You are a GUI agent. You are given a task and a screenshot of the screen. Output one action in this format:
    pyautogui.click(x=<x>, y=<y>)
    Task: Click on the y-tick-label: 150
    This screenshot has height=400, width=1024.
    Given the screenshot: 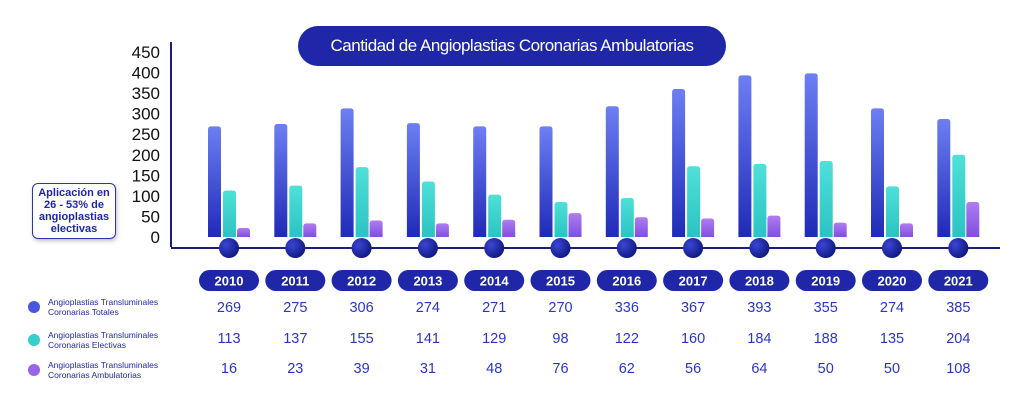 What is the action you would take?
    pyautogui.click(x=146, y=175)
    